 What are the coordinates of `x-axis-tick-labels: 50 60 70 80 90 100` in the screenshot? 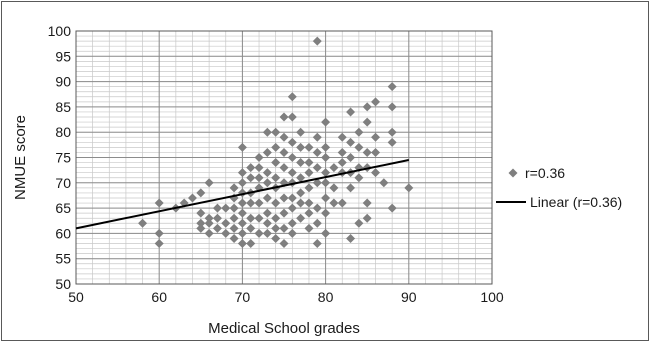 It's located at (286, 297).